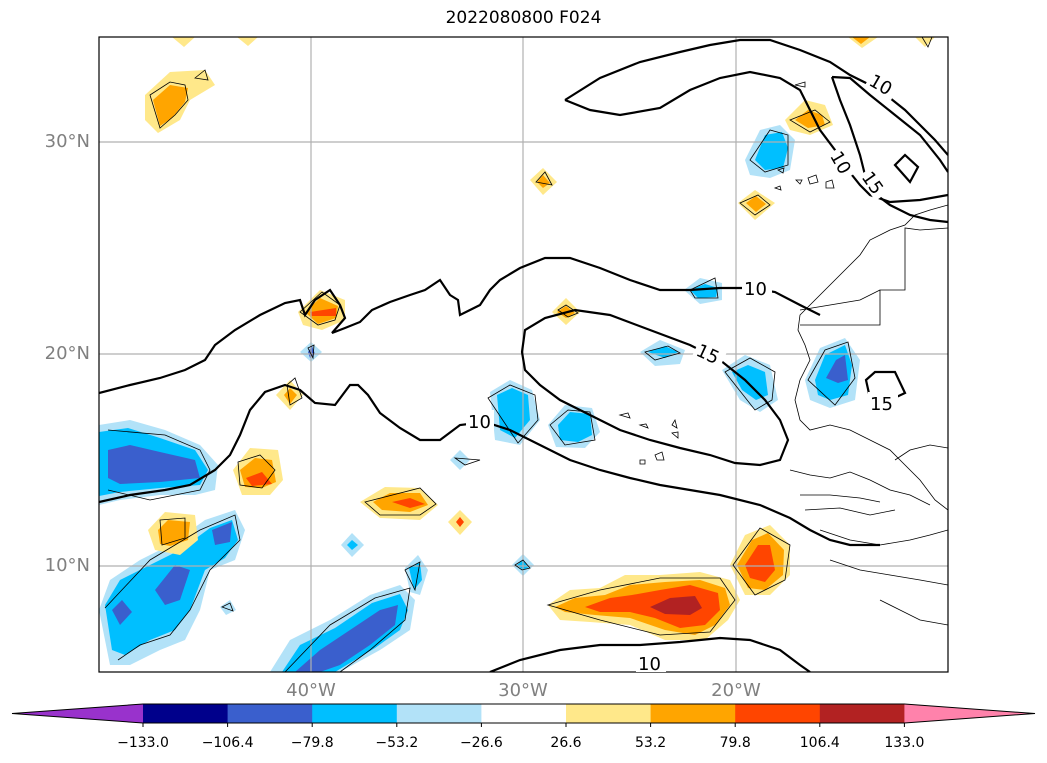  I want to click on warm-blob-south, so click(669, 582).